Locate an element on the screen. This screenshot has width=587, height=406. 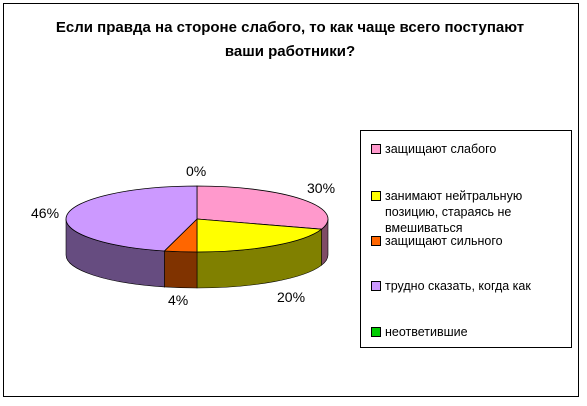
pie-slice-zashchishchayut-slabogo is located at coordinates (262, 207).